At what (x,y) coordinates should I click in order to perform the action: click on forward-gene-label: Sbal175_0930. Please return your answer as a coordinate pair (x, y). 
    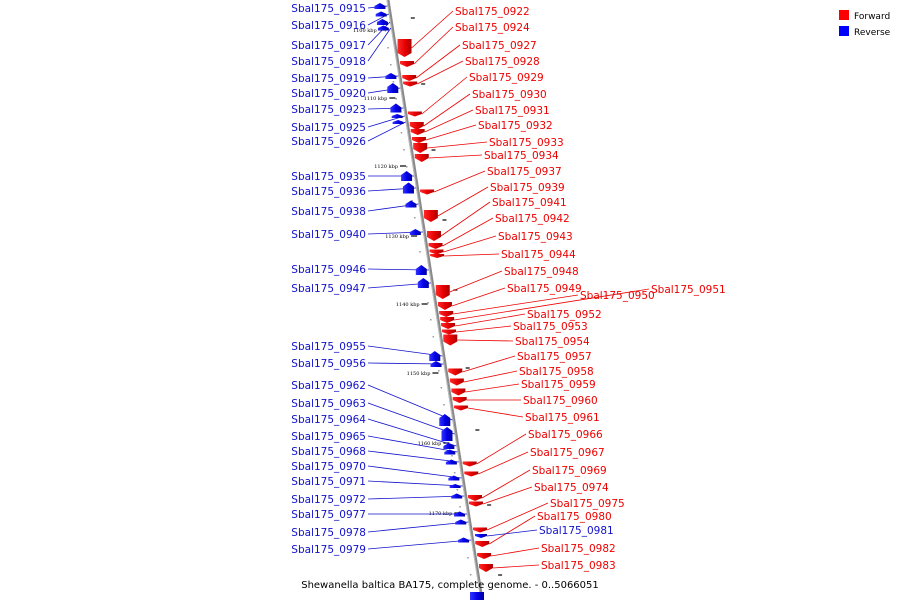
    Looking at the image, I should click on (509, 95).